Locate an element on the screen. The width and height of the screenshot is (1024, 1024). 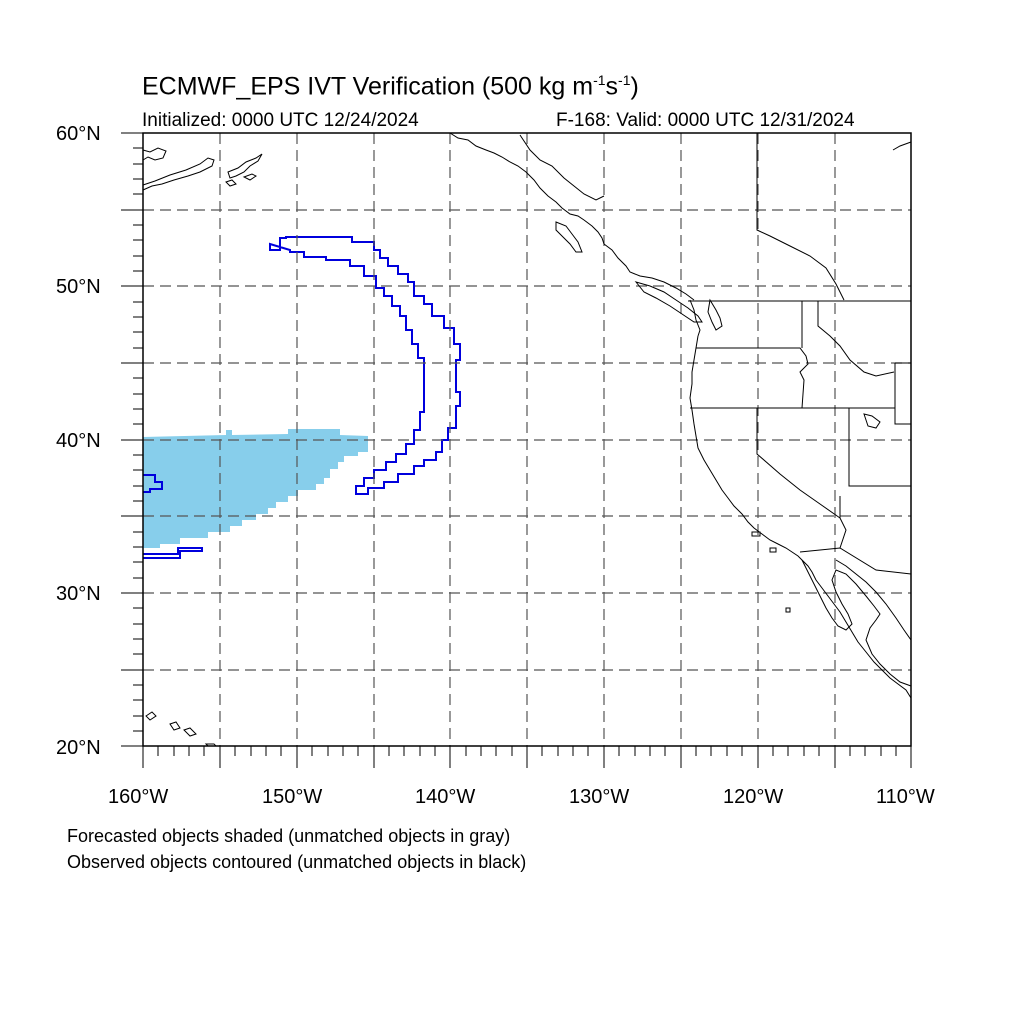
lat-label-40n: 40°N is located at coordinates (78, 441).